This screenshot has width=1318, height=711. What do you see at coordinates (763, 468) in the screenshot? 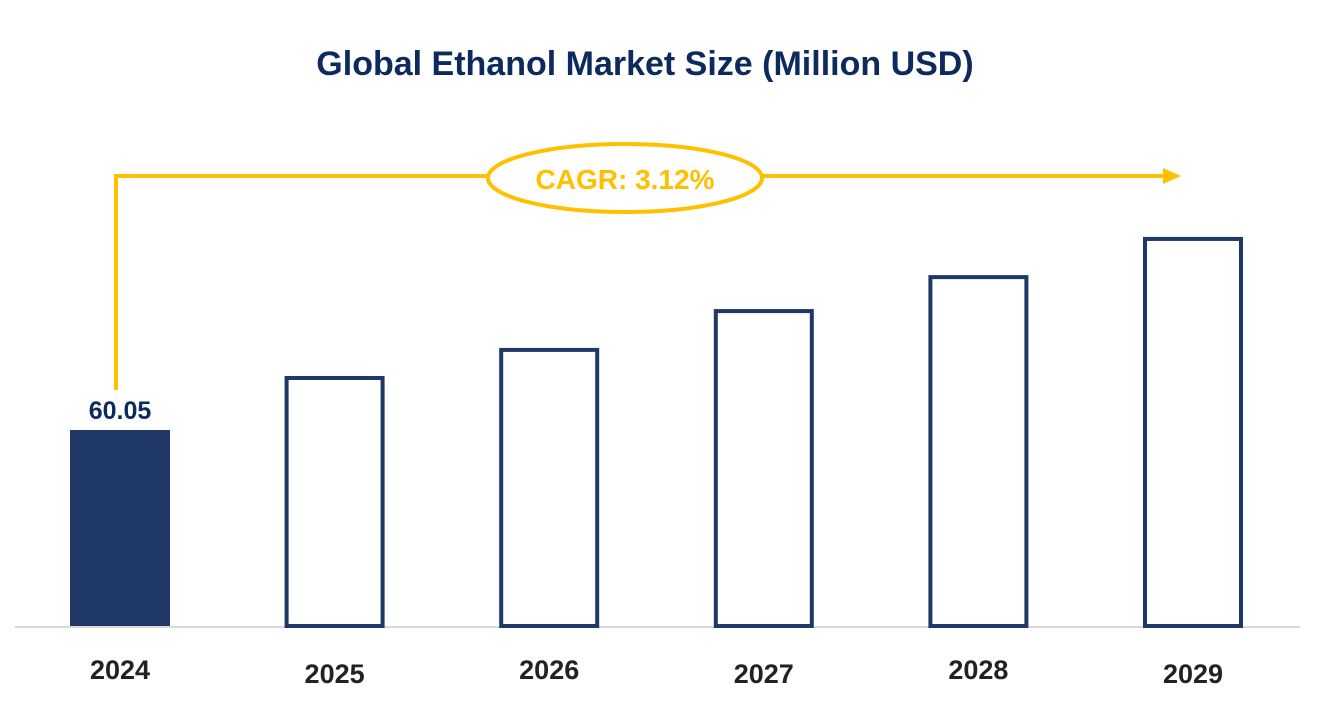
I see `bar-2027` at bounding box center [763, 468].